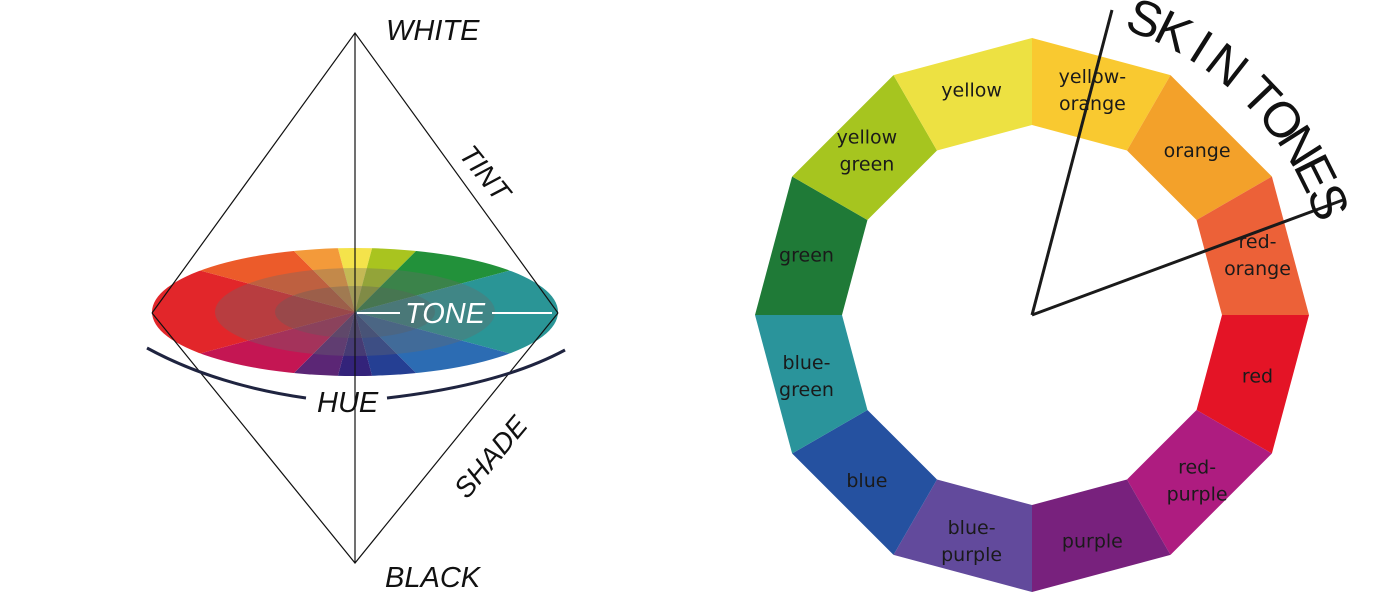 The width and height of the screenshot is (1380, 600). What do you see at coordinates (806, 376) in the screenshot?
I see `wheel-segment-label: blue-green` at bounding box center [806, 376].